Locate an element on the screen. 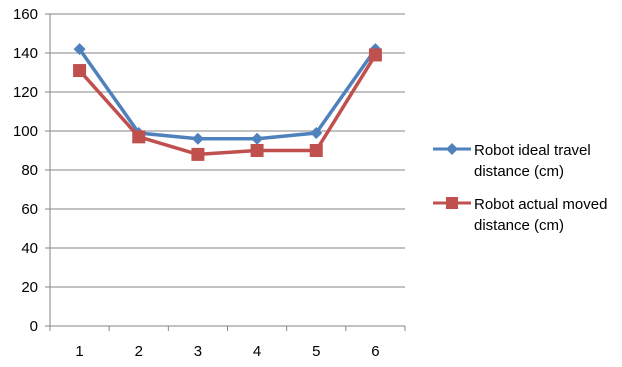 The height and width of the screenshot is (367, 622). y-tick-label-60: 60 is located at coordinates (29, 209).